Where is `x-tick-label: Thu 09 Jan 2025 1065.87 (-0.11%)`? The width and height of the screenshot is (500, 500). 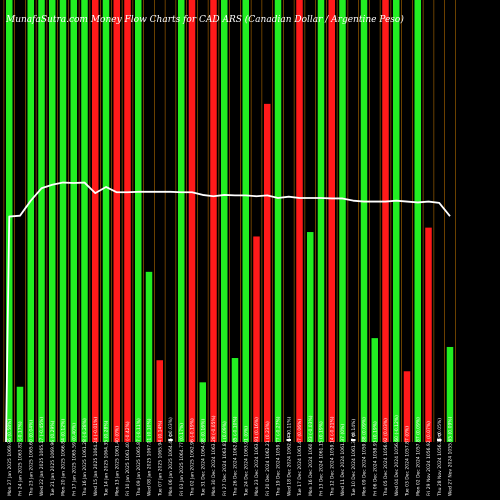 x-tick-label: Thu 09 Jan 2025 1065.87 (-0.11%) is located at coordinates (139, 457).